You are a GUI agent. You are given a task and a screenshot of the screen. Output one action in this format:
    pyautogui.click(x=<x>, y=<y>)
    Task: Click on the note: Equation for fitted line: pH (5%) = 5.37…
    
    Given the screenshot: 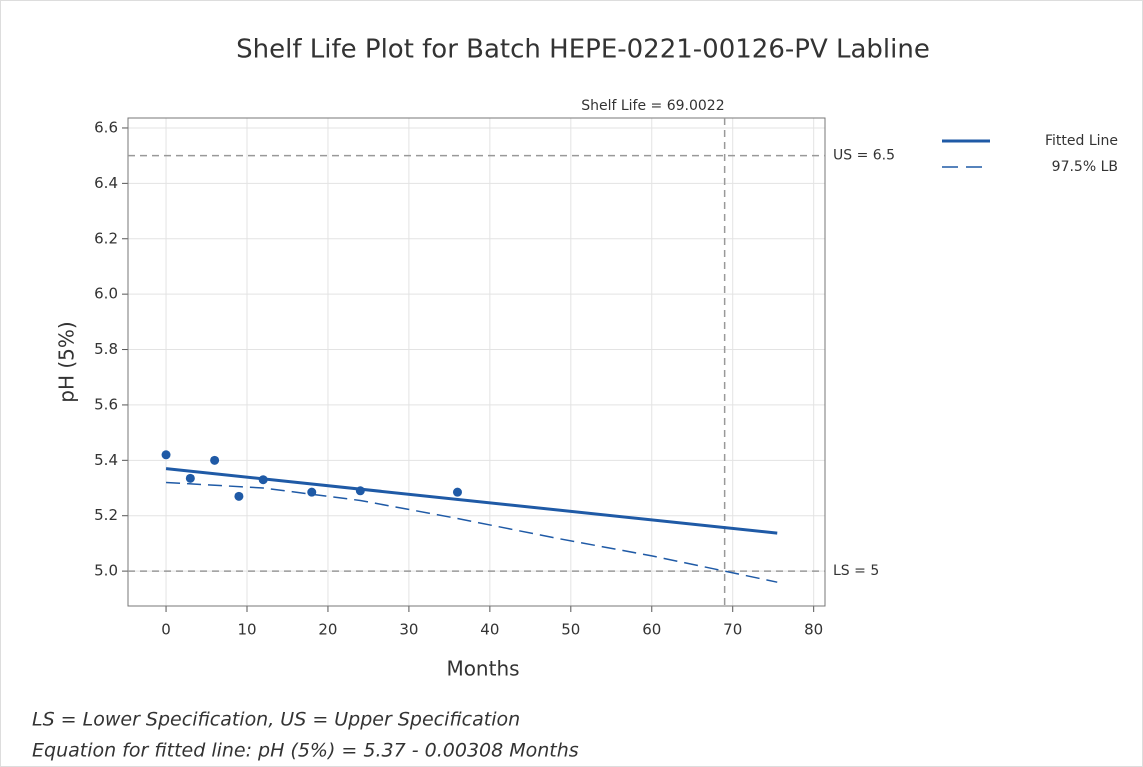 What is the action you would take?
    pyautogui.click(x=305, y=751)
    